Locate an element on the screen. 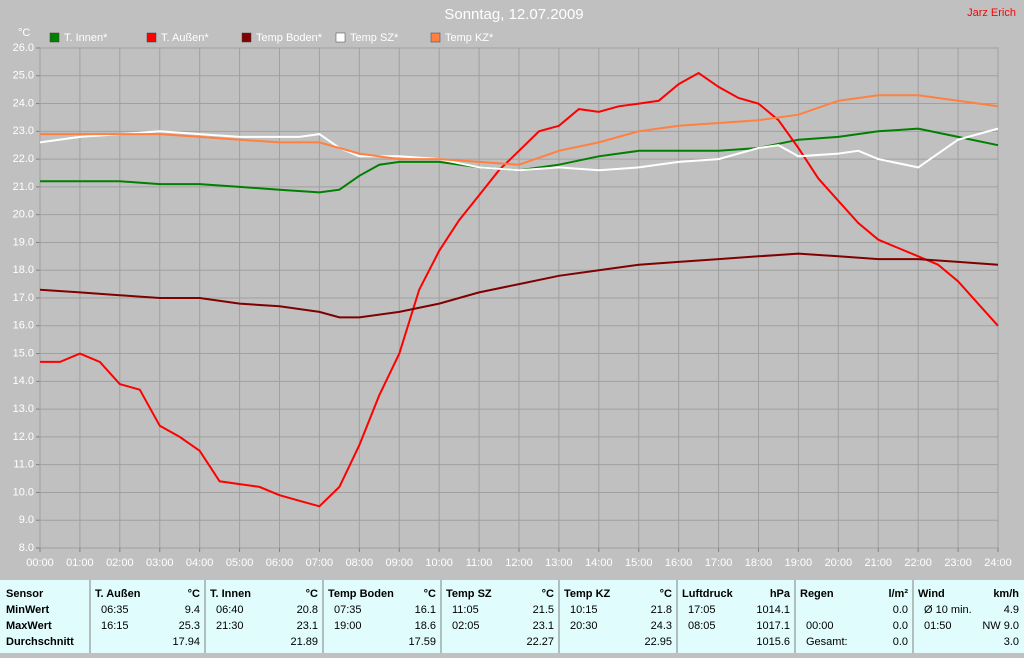  legend-label: T. Außen* is located at coordinates (185, 38).